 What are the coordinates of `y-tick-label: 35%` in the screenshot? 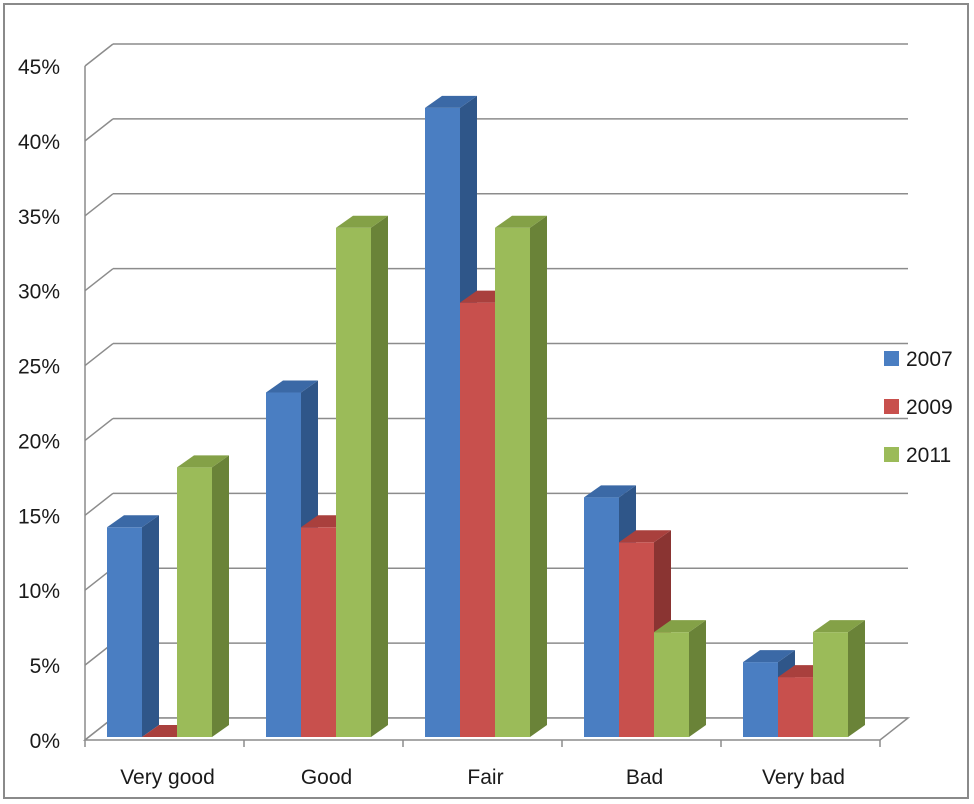 It's located at (39, 217).